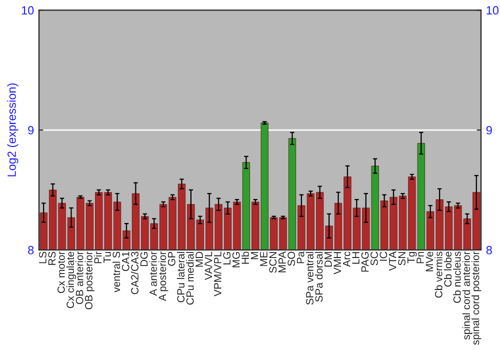  What do you see at coordinates (420, 258) in the screenshot?
I see `x-tick-label: Pn` at bounding box center [420, 258].